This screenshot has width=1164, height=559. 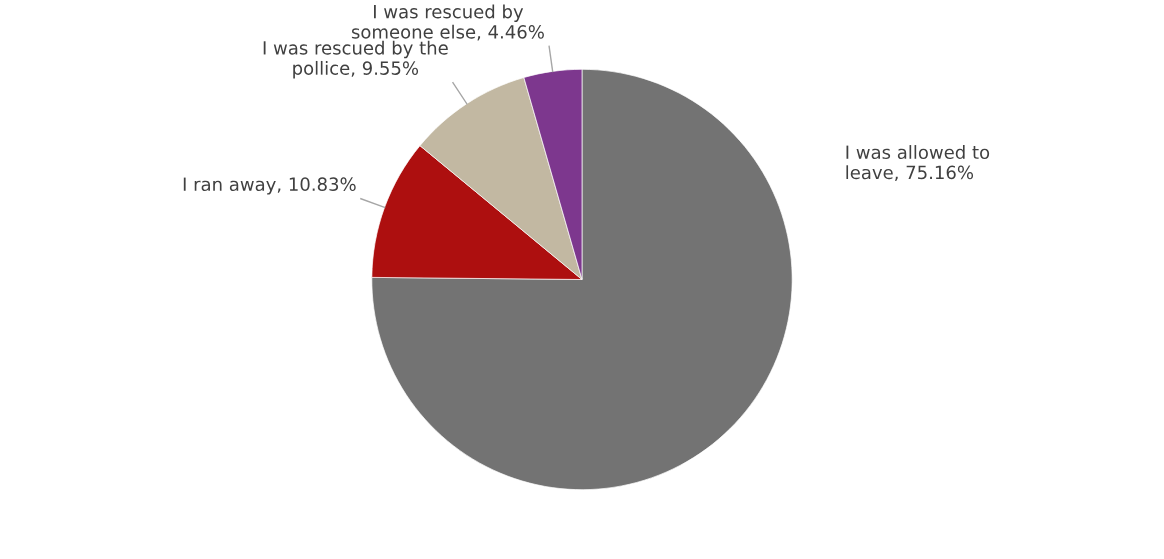 I want to click on slice-label: I was rescued by the pollice, 9.55%, so click(x=355, y=59).